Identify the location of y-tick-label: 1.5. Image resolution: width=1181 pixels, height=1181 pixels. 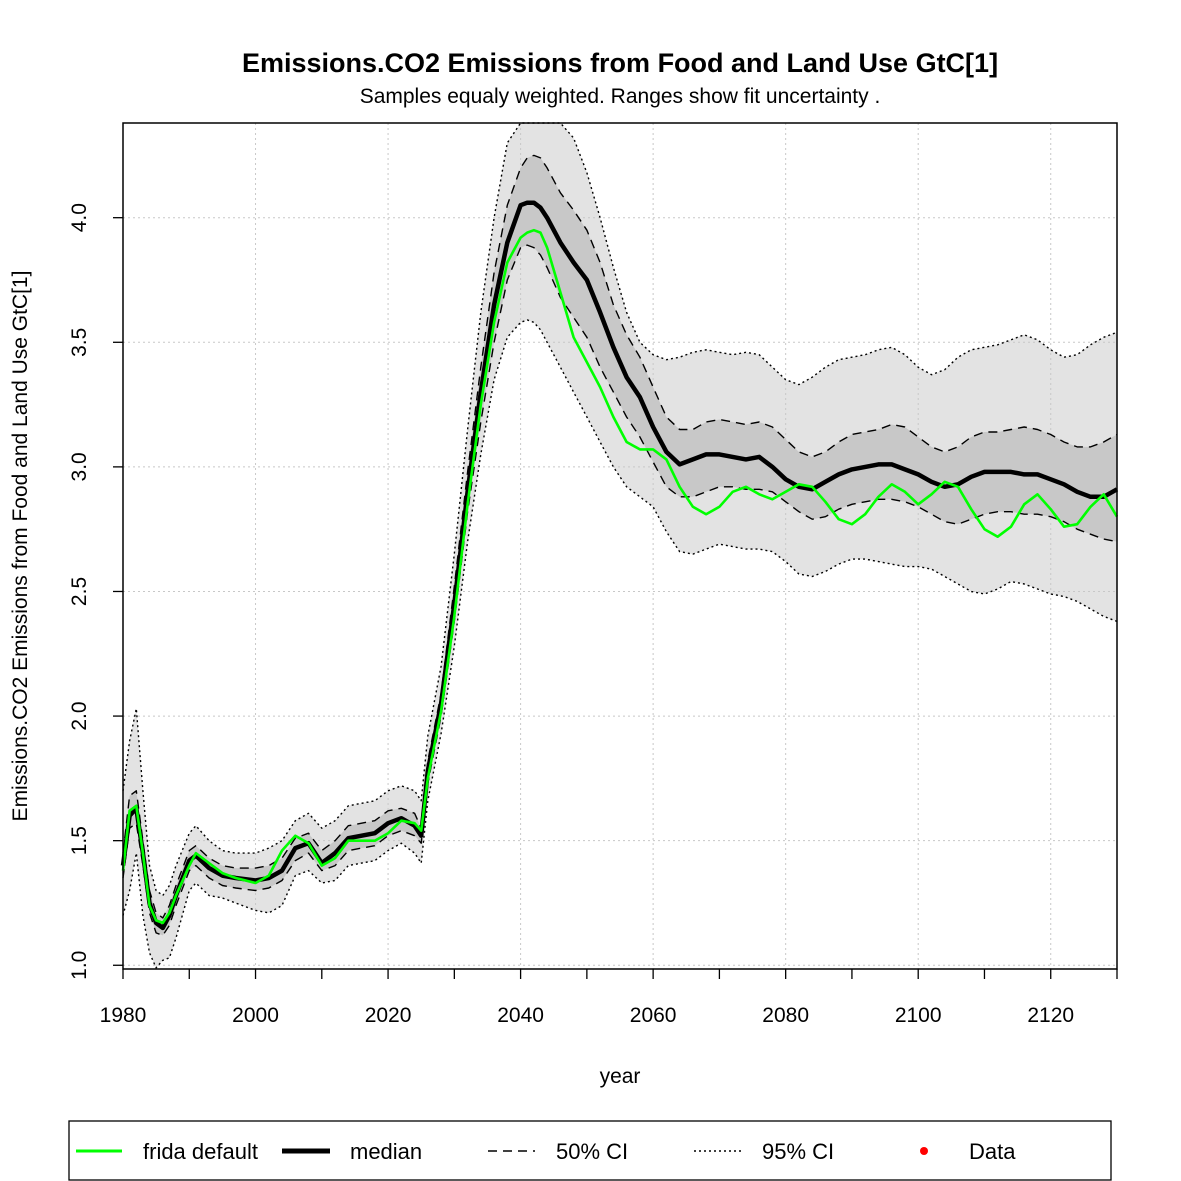
(79, 840).